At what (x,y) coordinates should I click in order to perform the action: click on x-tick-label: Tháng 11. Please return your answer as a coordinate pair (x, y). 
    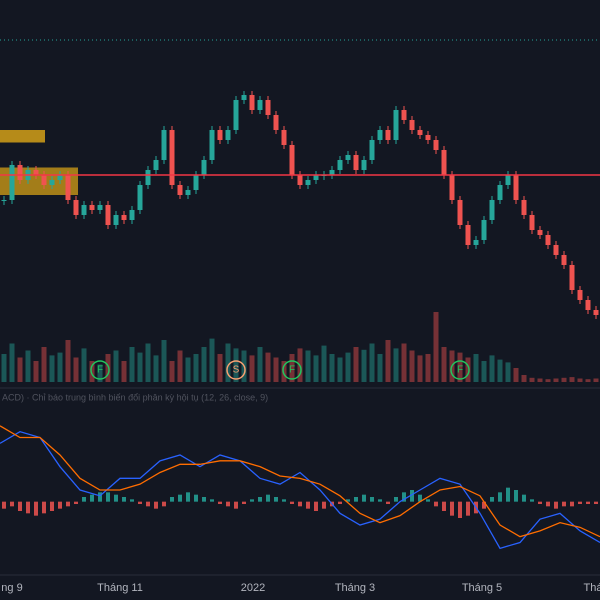
    Looking at the image, I should click on (120, 588).